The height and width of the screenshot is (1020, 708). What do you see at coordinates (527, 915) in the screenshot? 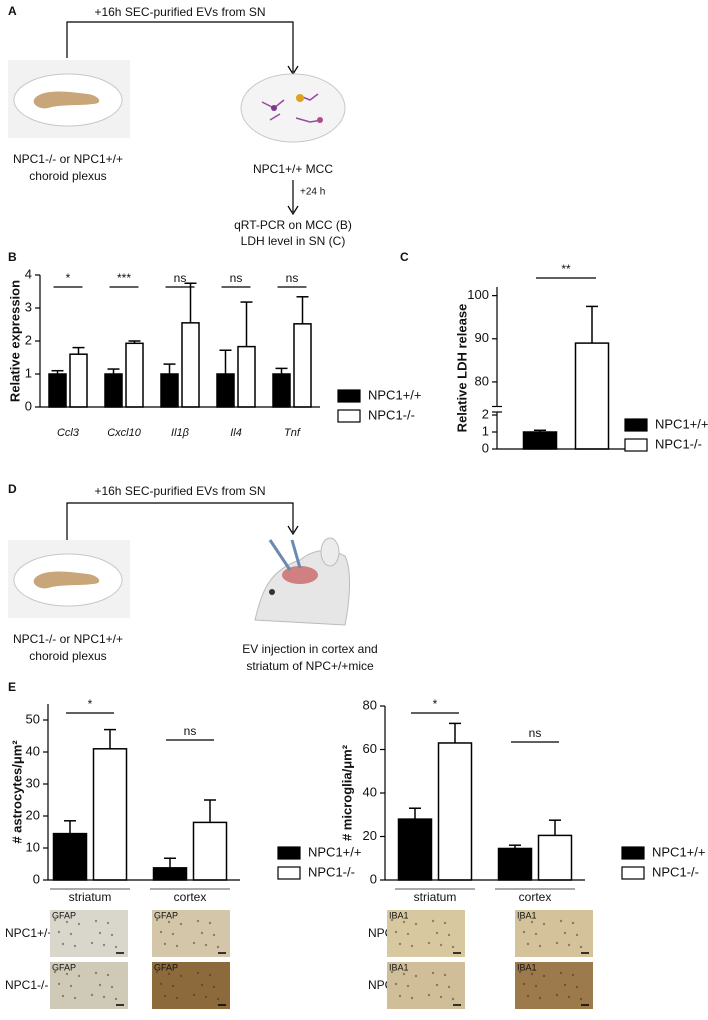
I see `stain-label: IBA1` at bounding box center [527, 915].